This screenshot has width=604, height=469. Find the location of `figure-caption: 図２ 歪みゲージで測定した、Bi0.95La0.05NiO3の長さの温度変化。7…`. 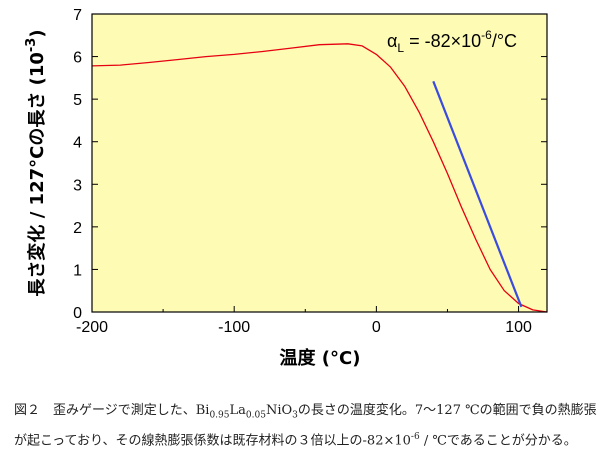

figure-caption: 図２ 歪みゲージで測定した、Bi0.95La0.05NiO3の長さの温度変化。7… is located at coordinates (305, 425).